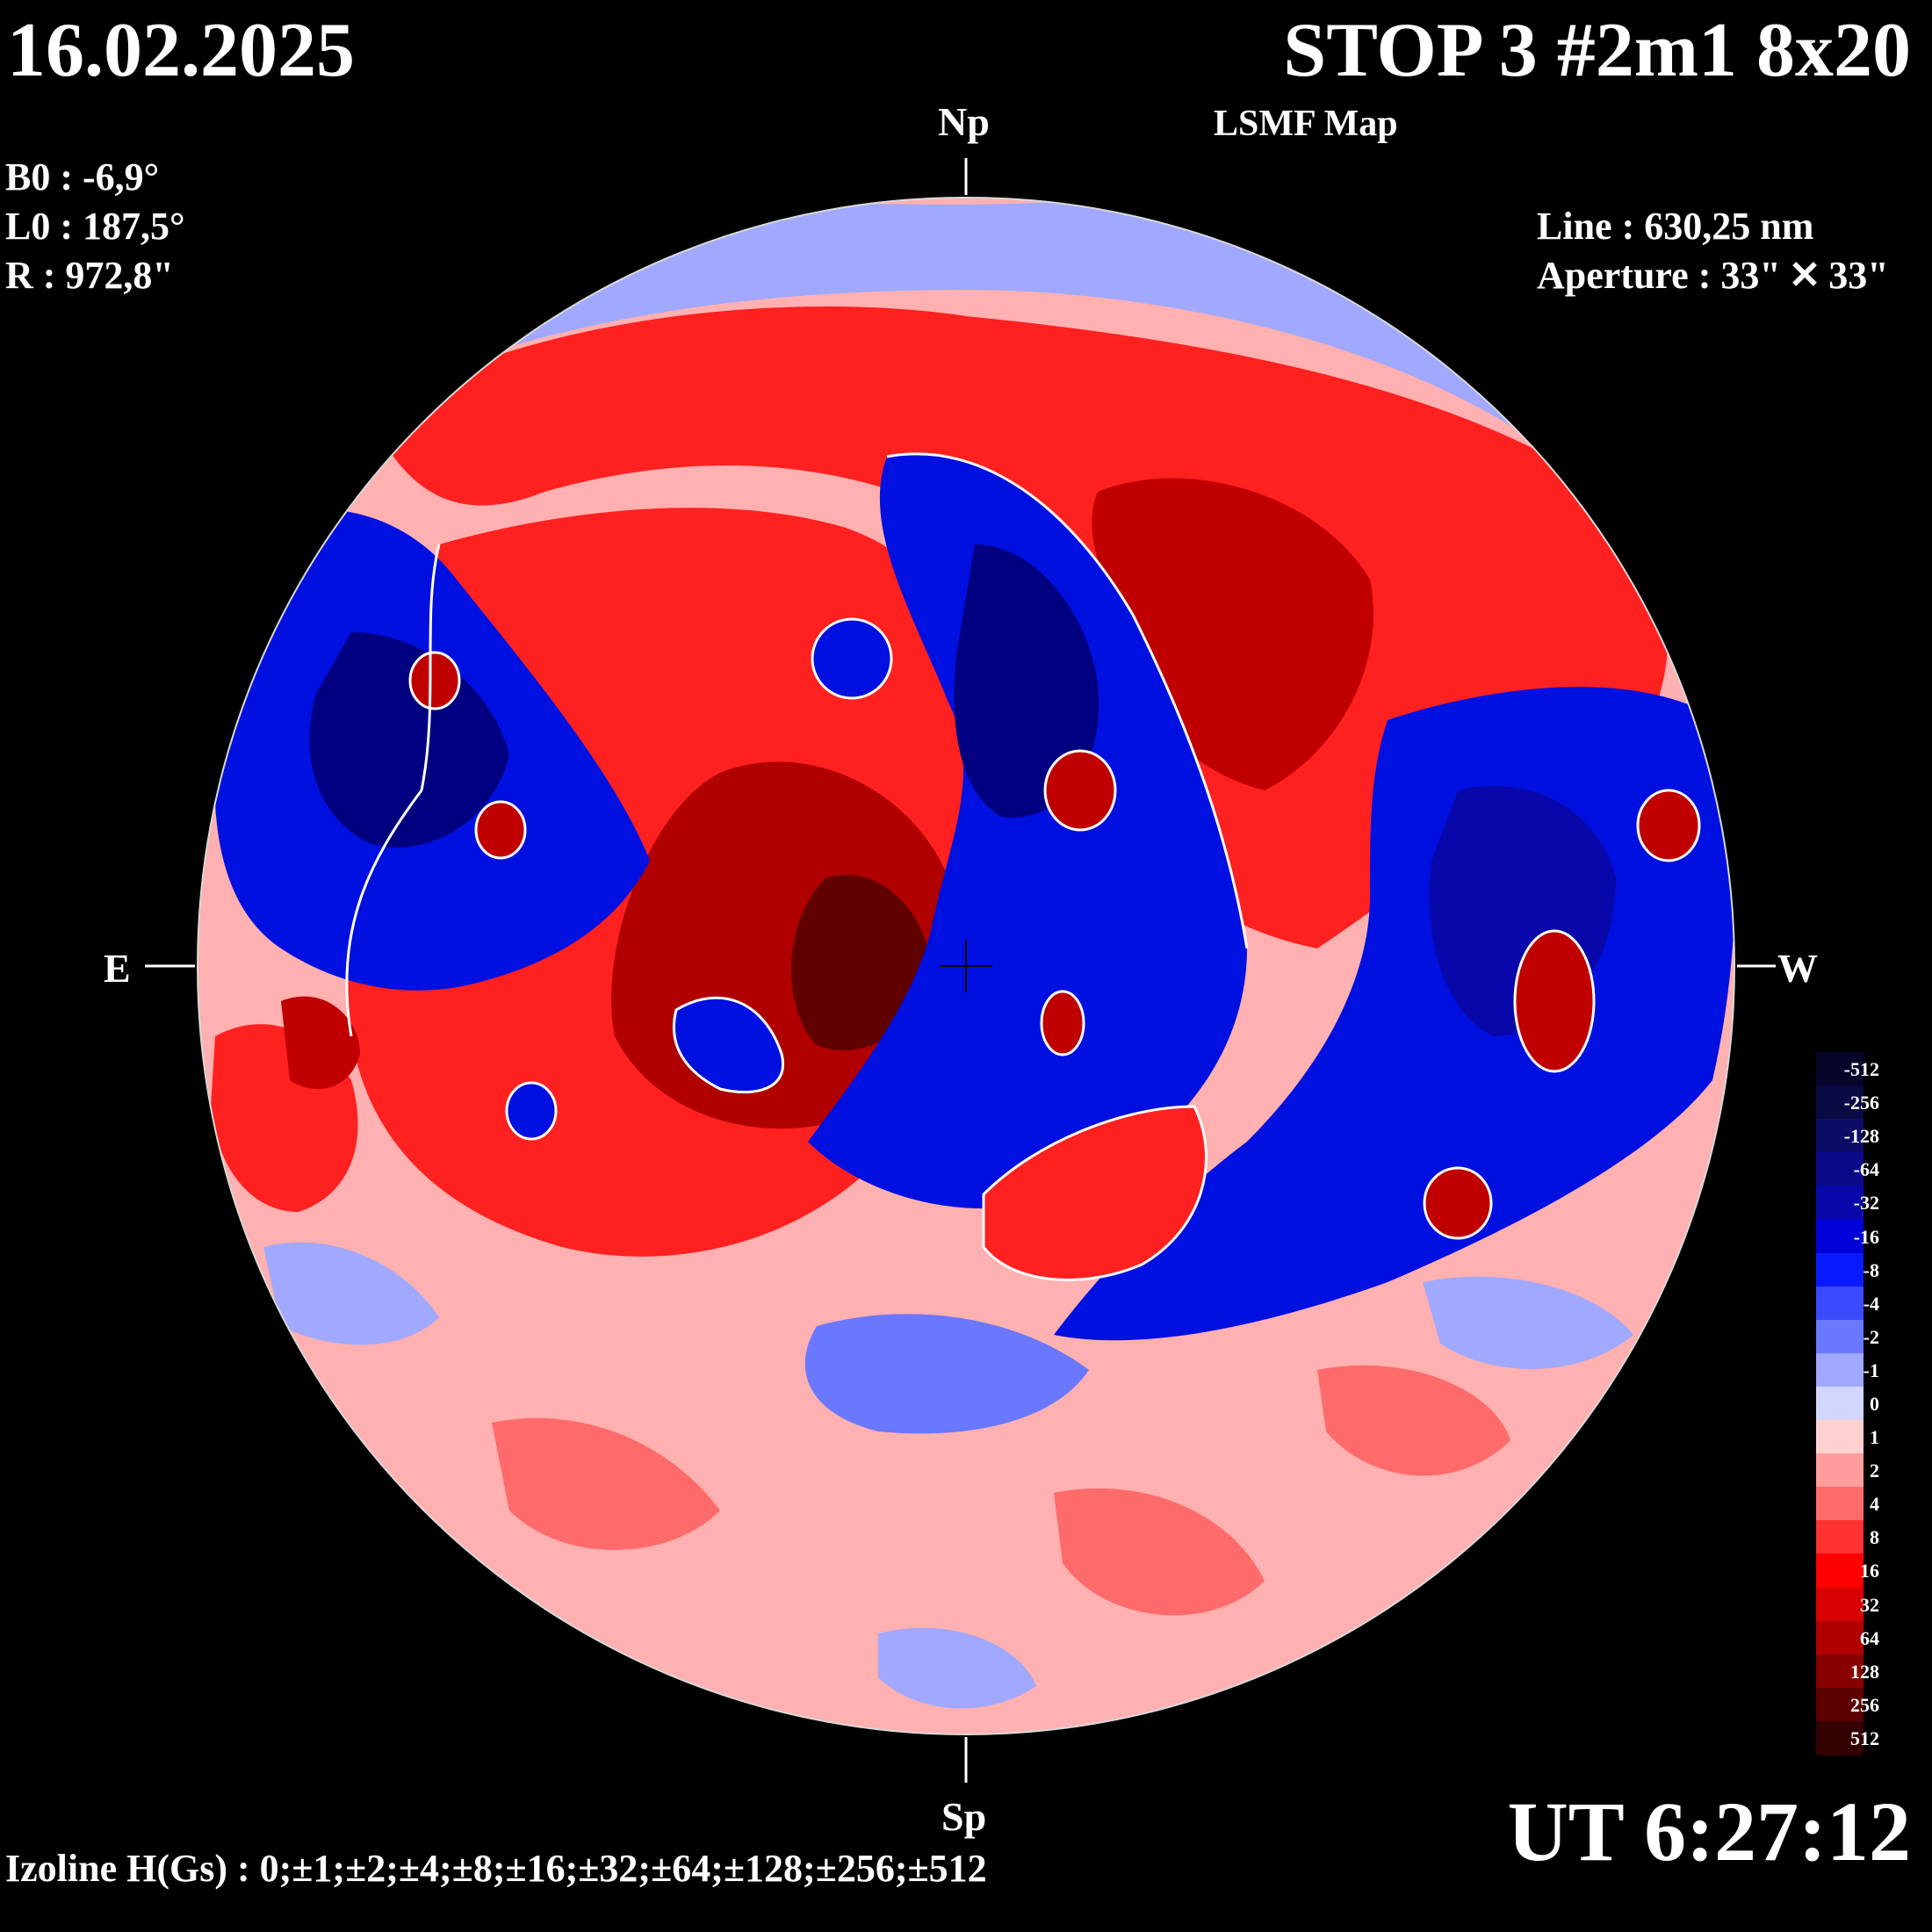  What do you see at coordinates (435, 680) in the screenshot?
I see `spot-northwest-positive` at bounding box center [435, 680].